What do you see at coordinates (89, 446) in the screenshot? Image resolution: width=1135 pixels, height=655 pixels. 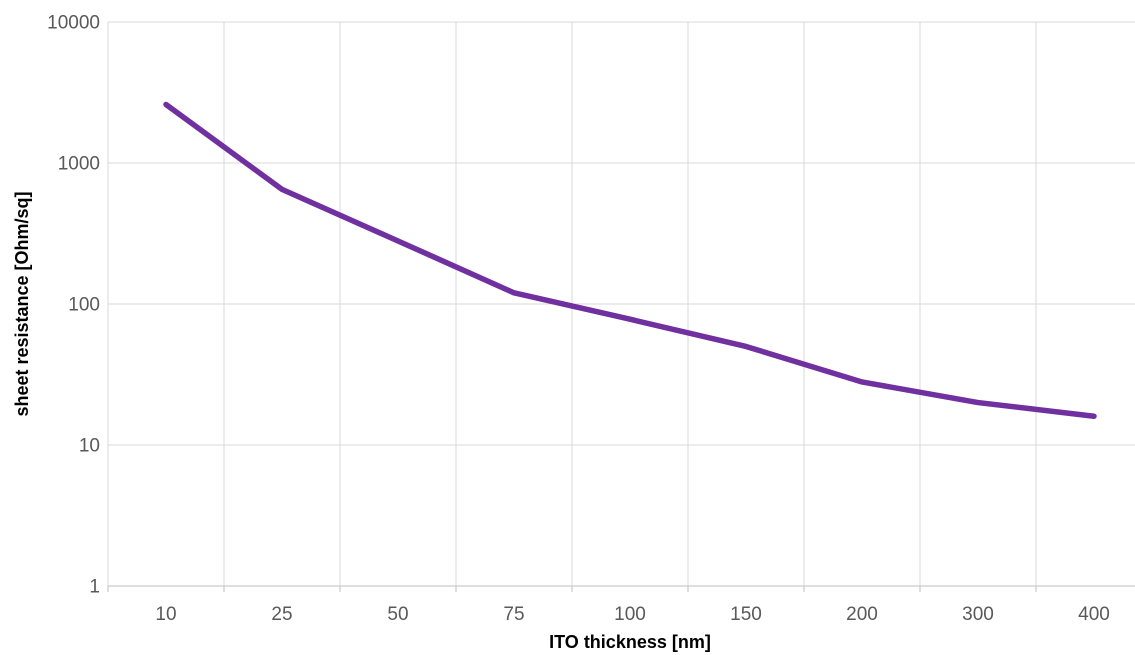 I see `y-tick-label: 10` at bounding box center [89, 446].